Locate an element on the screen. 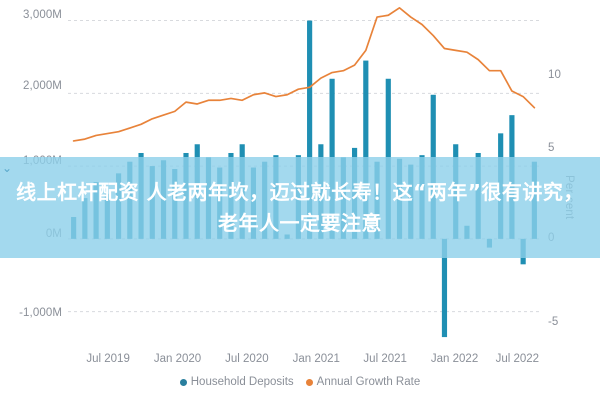  chevron-down-icon: ⌄ is located at coordinates (7, 168).